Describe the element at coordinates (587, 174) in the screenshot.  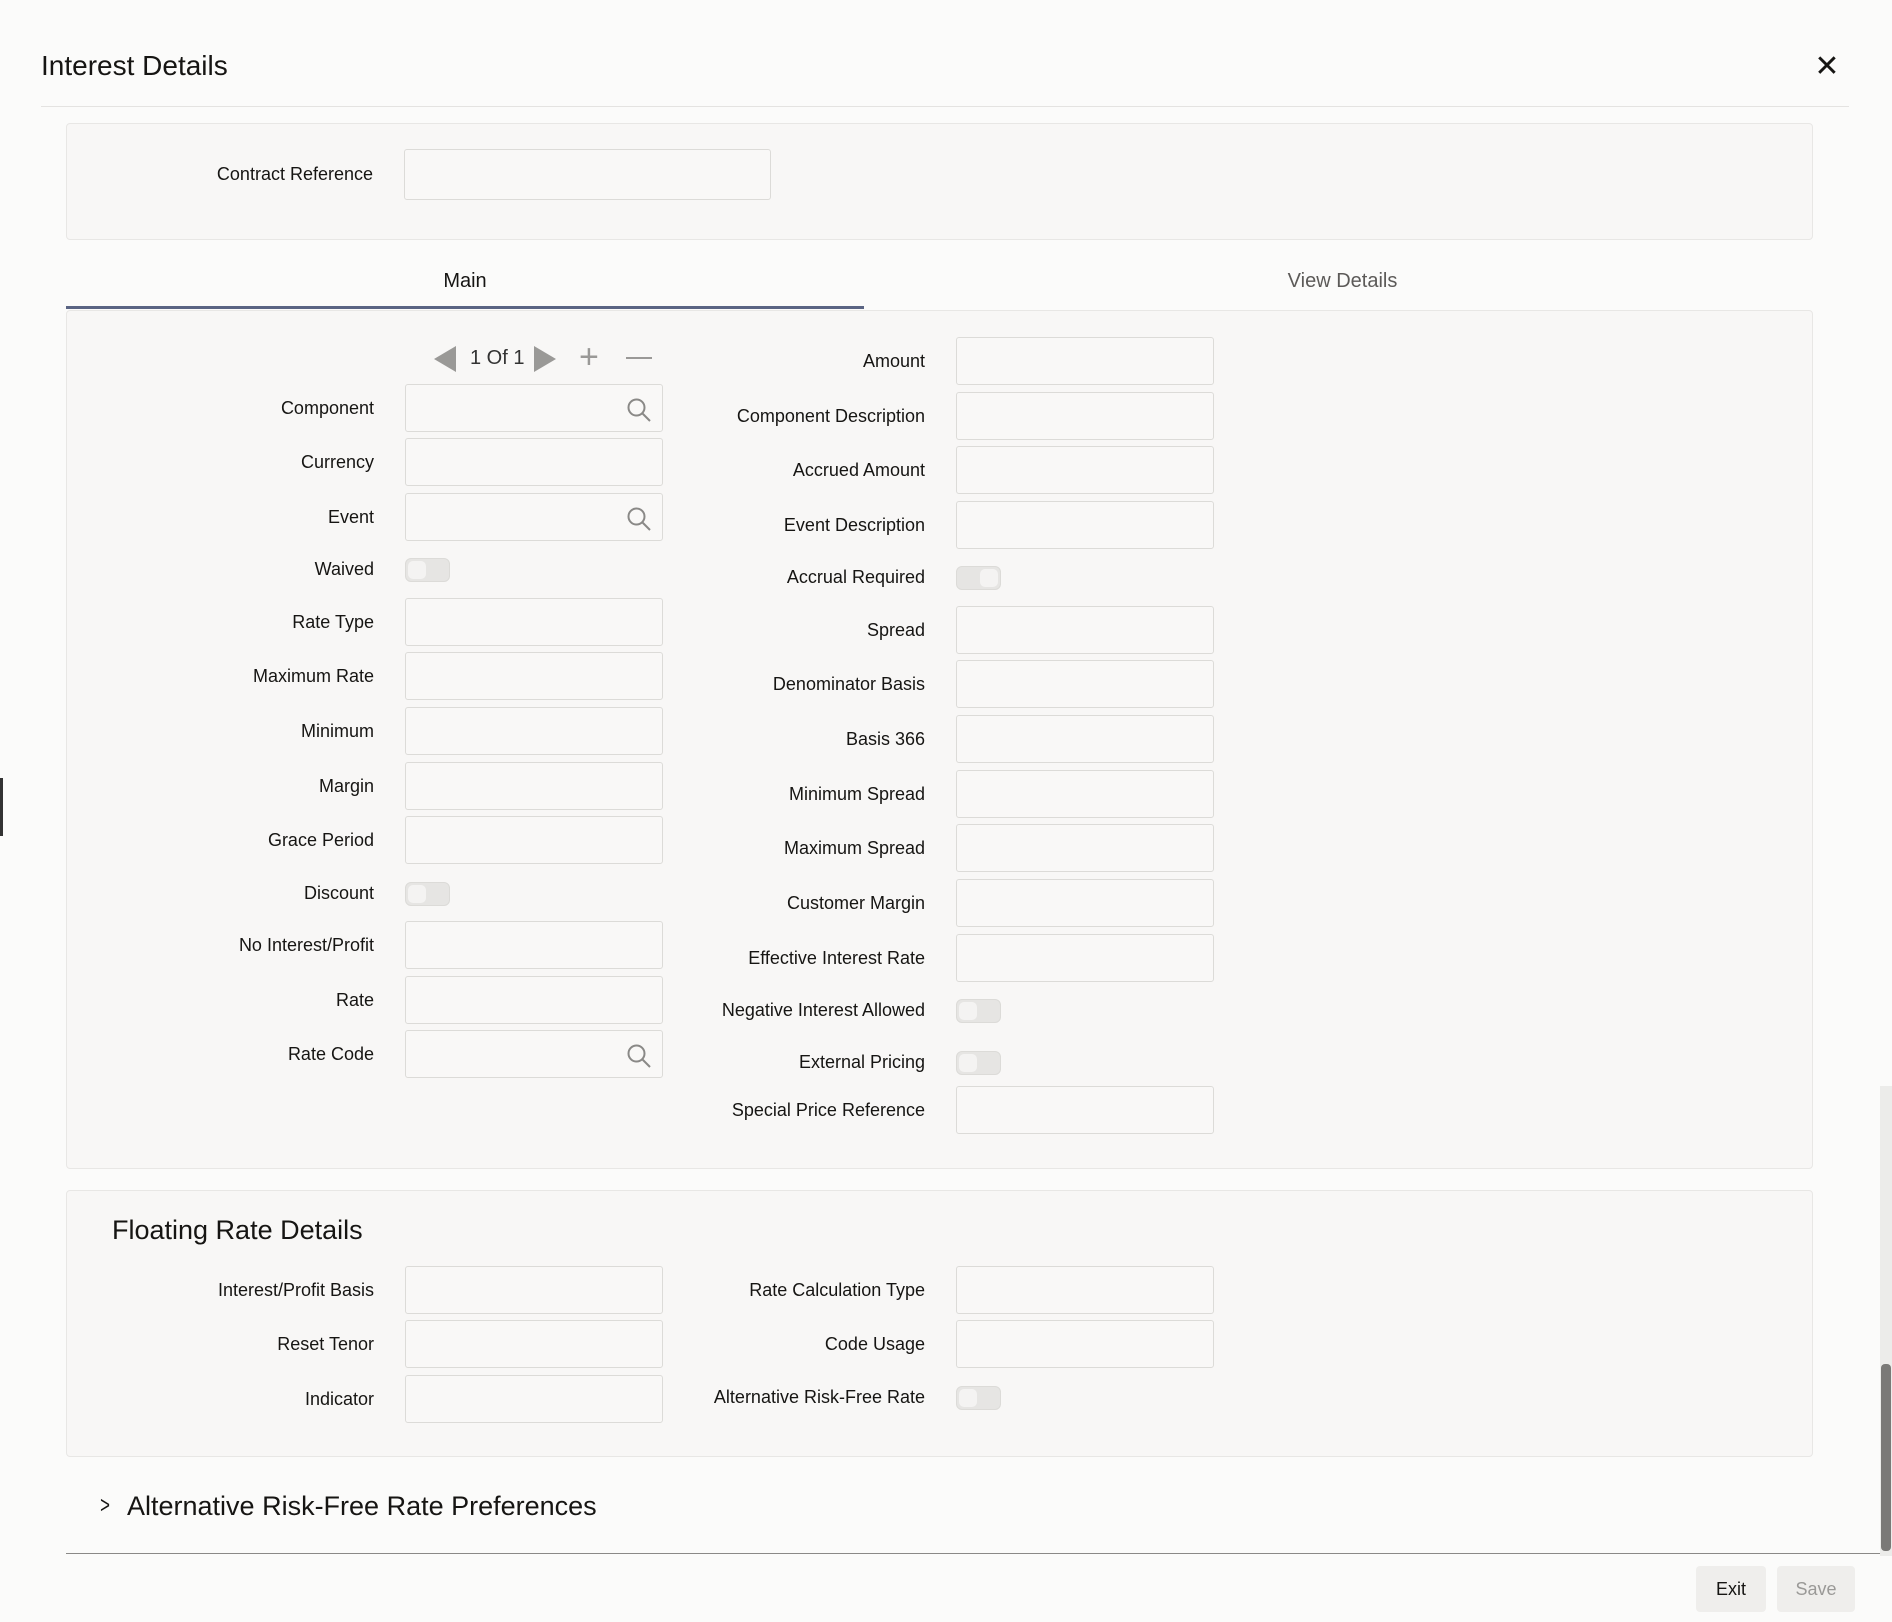
I see `contract-reference-input` at that location.